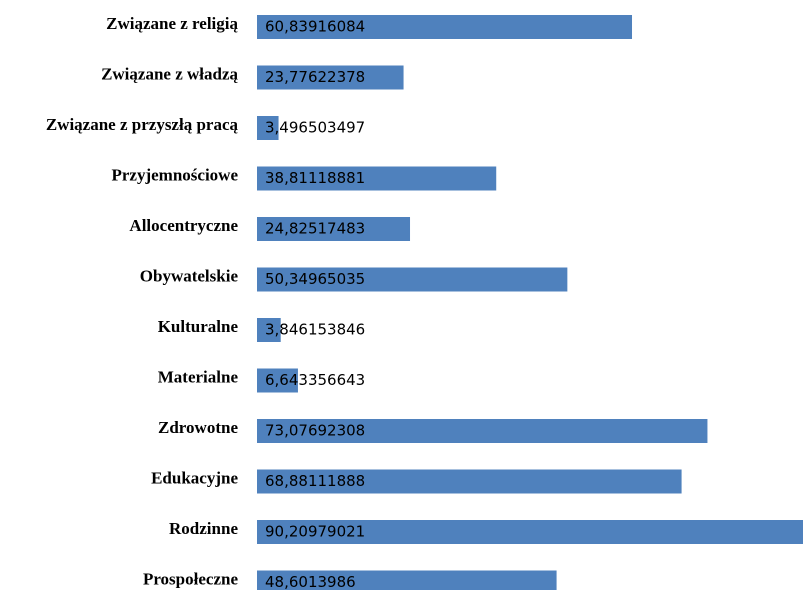 This screenshot has height=590, width=803. I want to click on category-label: Związane z przyszłą pracą, so click(142, 124).